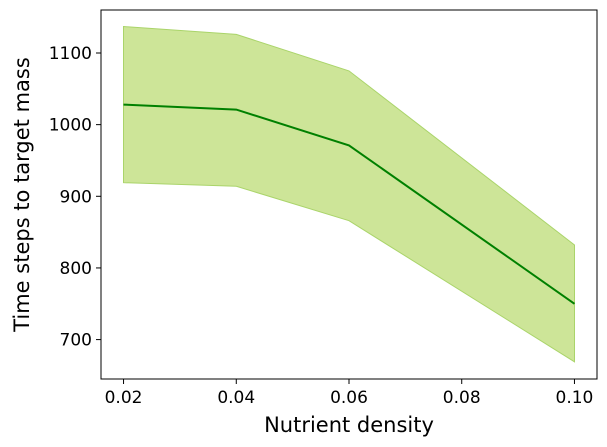 This screenshot has height=447, width=607. What do you see at coordinates (70, 54) in the screenshot?
I see `y-tick-label: 1100` at bounding box center [70, 54].